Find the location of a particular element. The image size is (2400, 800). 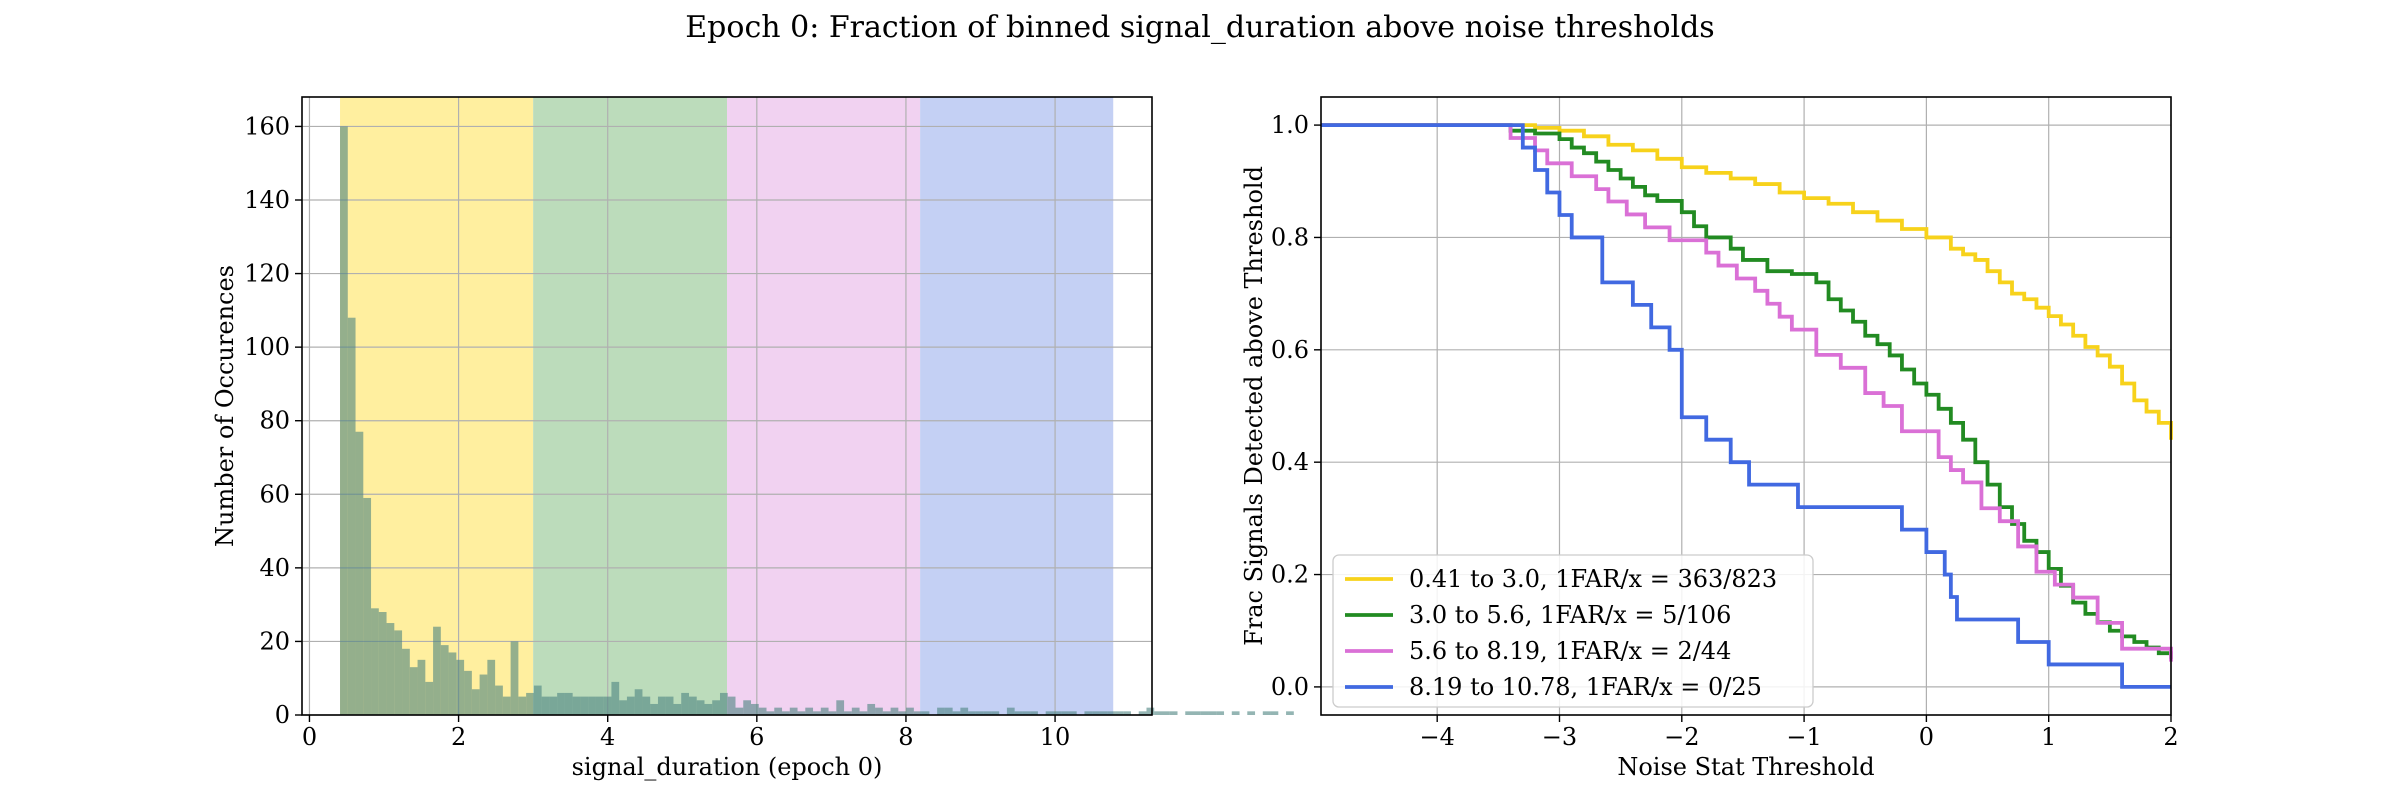

x-tick-label: 6 is located at coordinates (756, 737).